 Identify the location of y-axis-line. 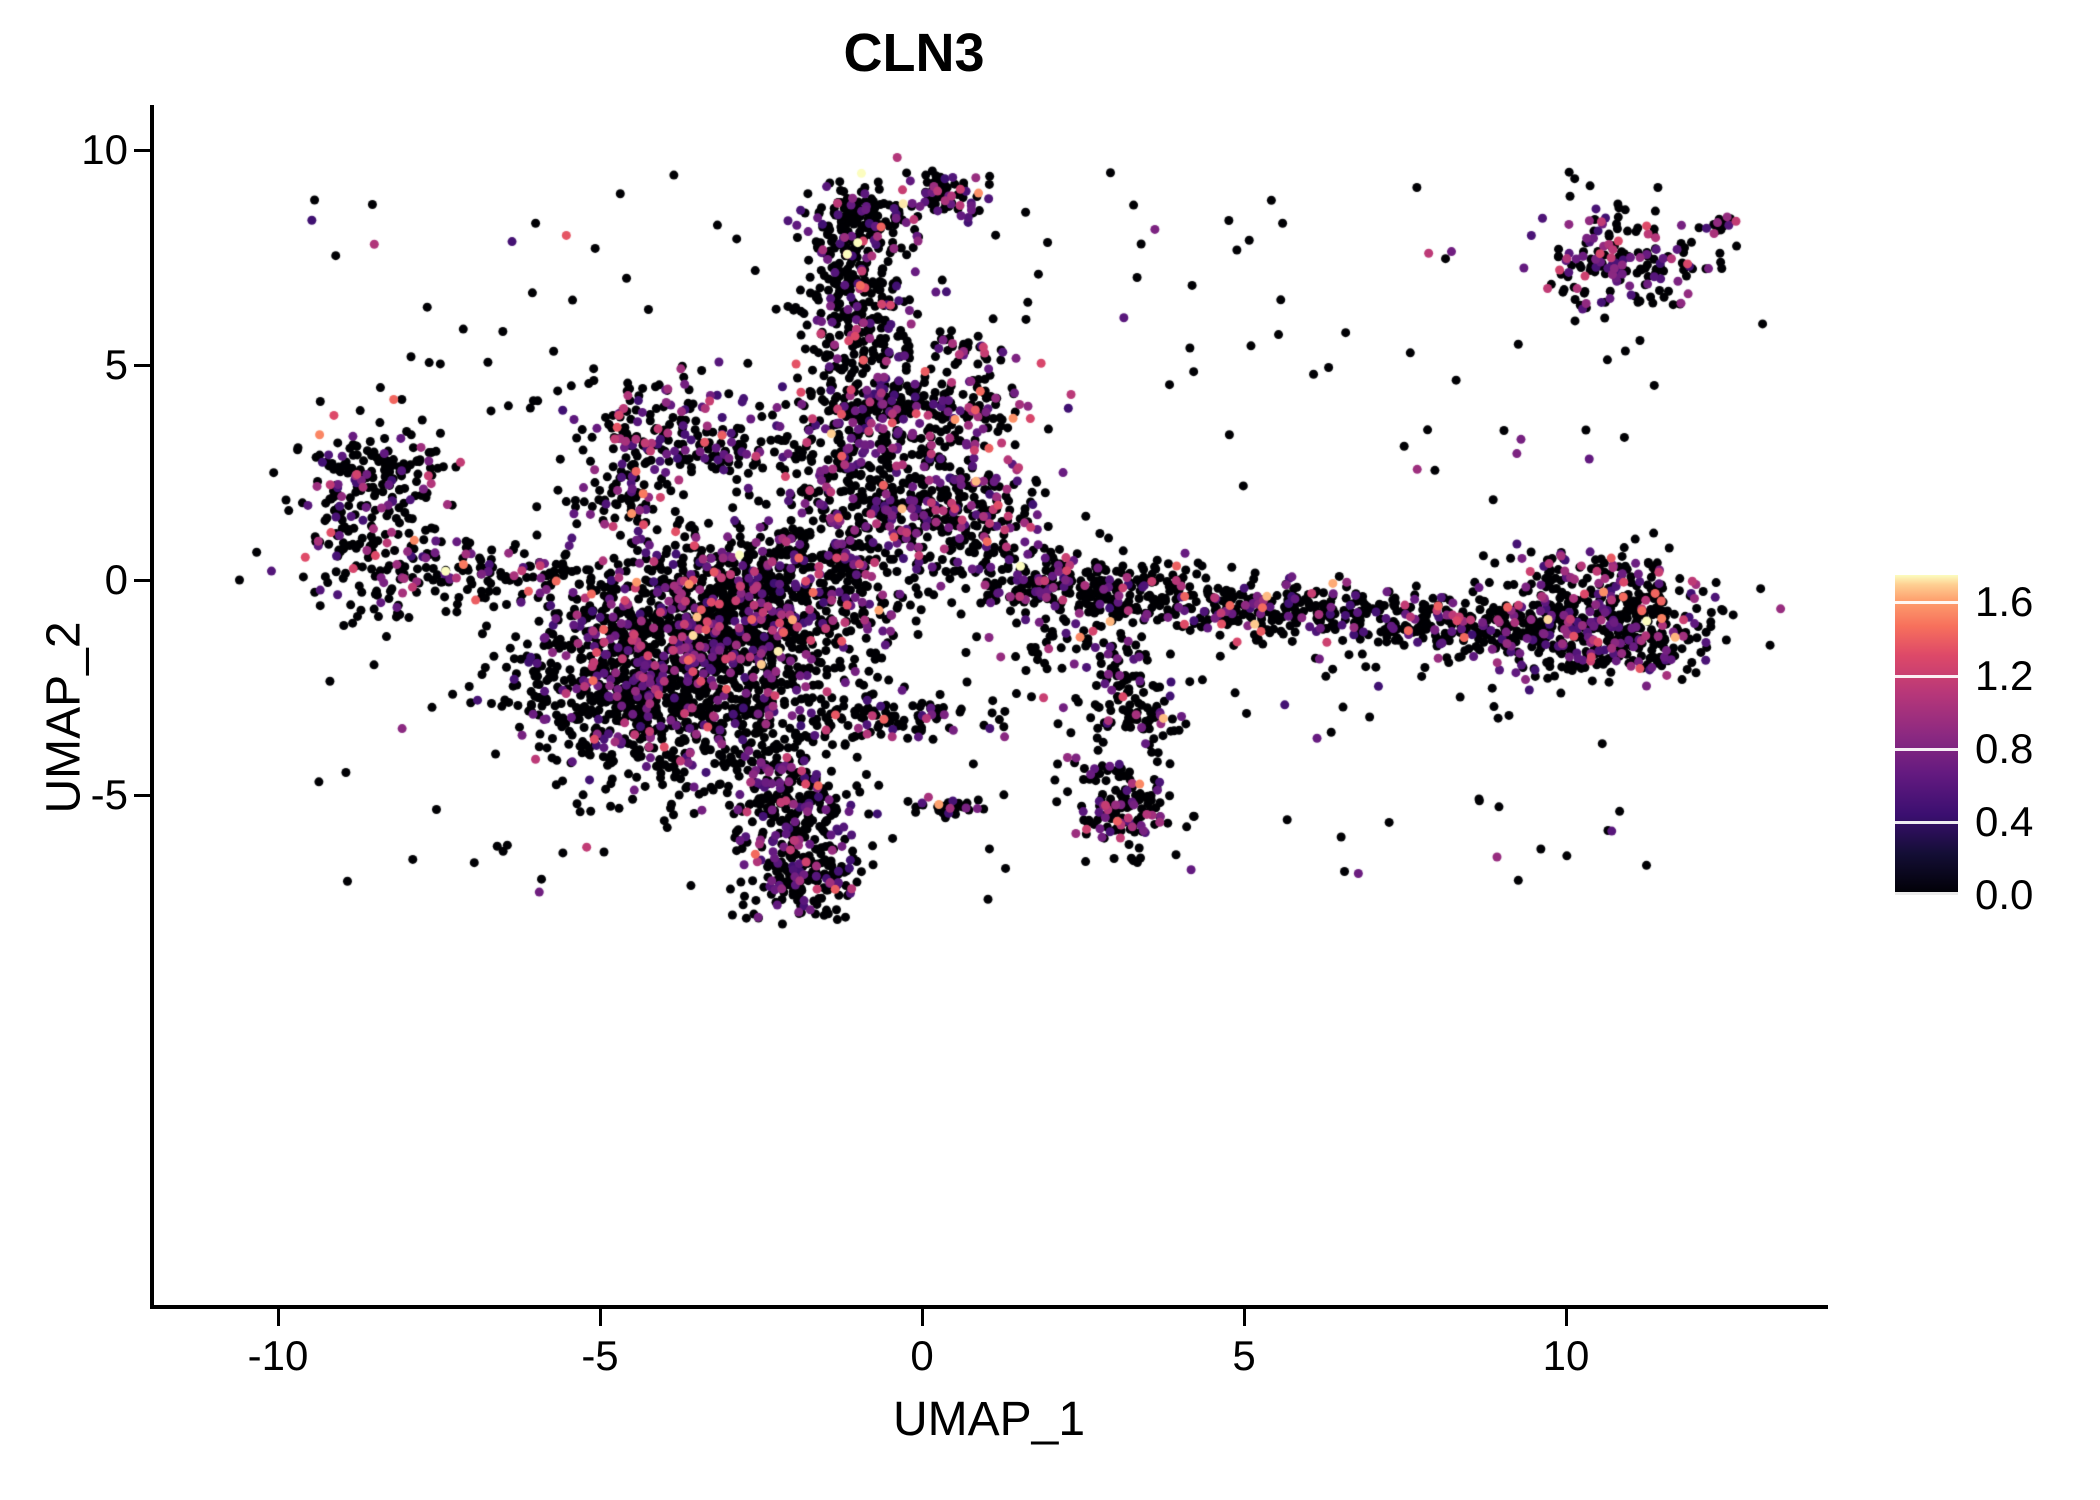
(152, 705).